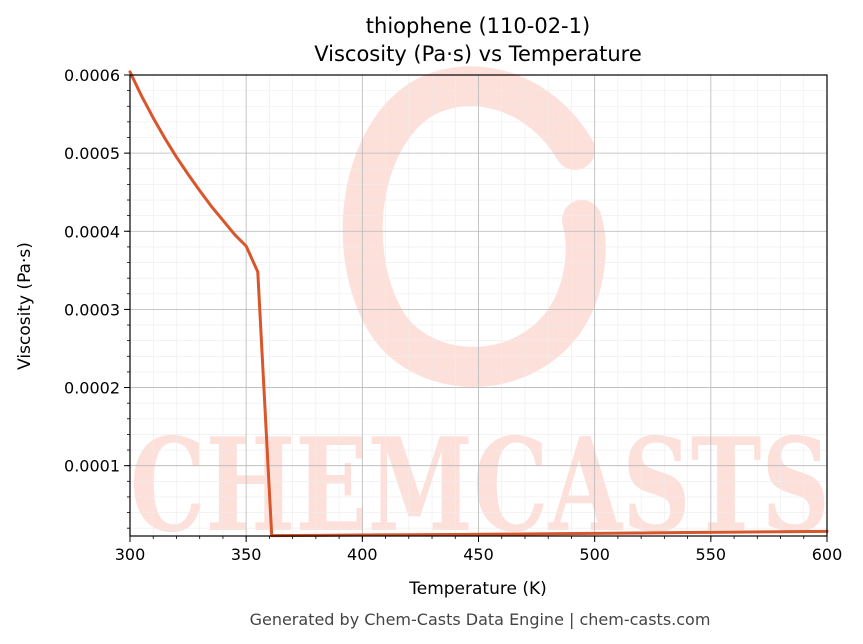 This screenshot has width=863, height=644. Describe the element at coordinates (362, 554) in the screenshot. I see `x-tick-label: 400` at that location.